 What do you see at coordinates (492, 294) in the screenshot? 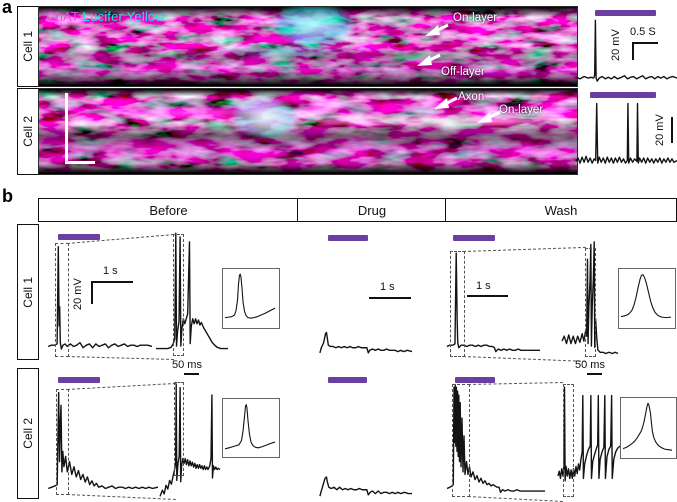
I see `cell1-wash-trace` at bounding box center [492, 294].